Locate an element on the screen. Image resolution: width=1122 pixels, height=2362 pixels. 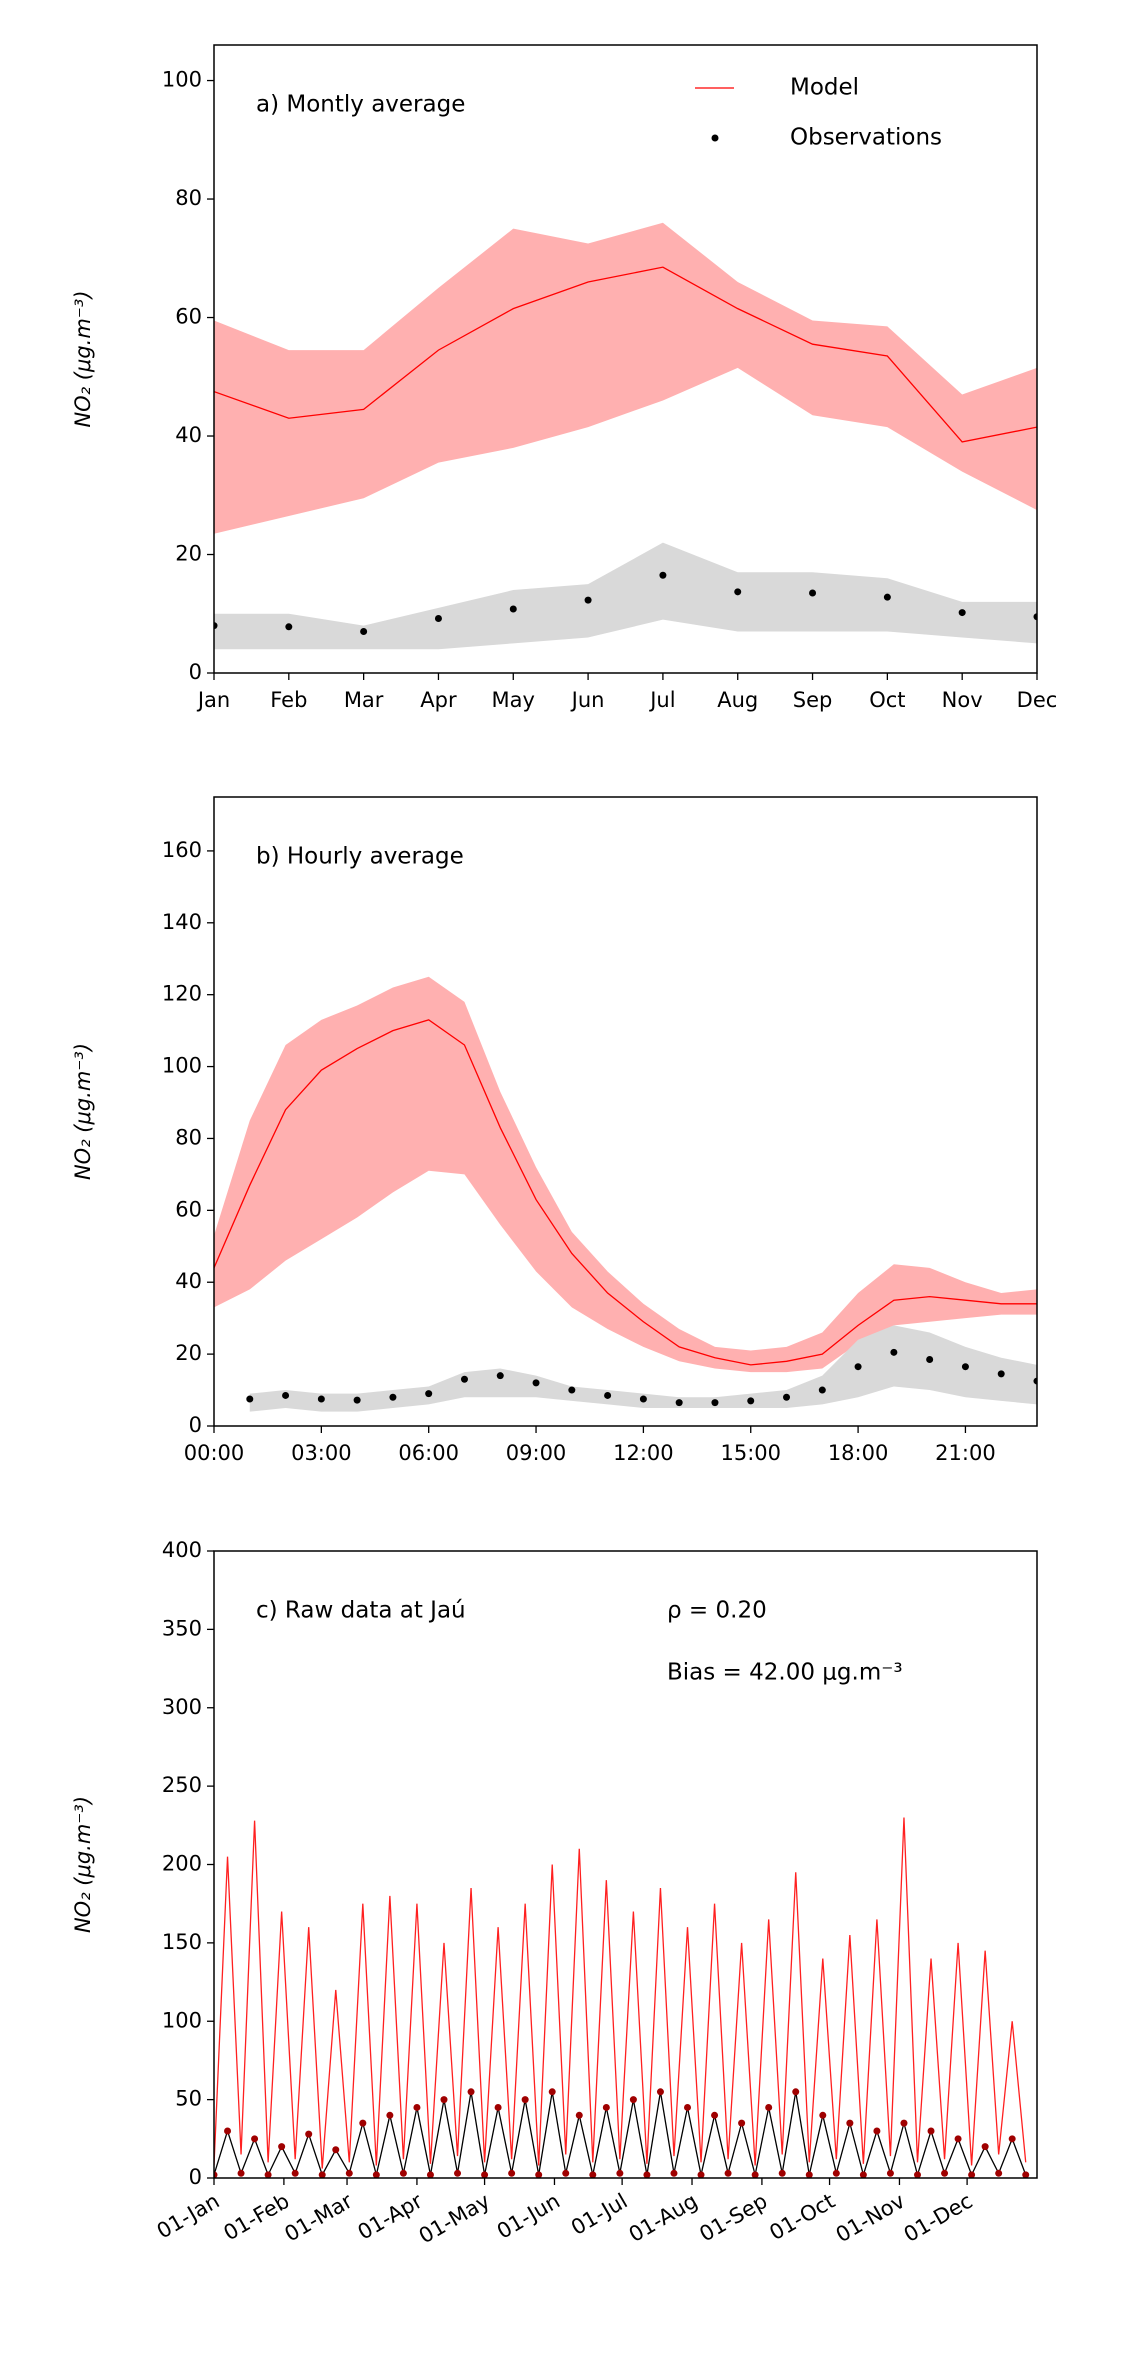
x-tick-label: Apr is located at coordinates (438, 700).